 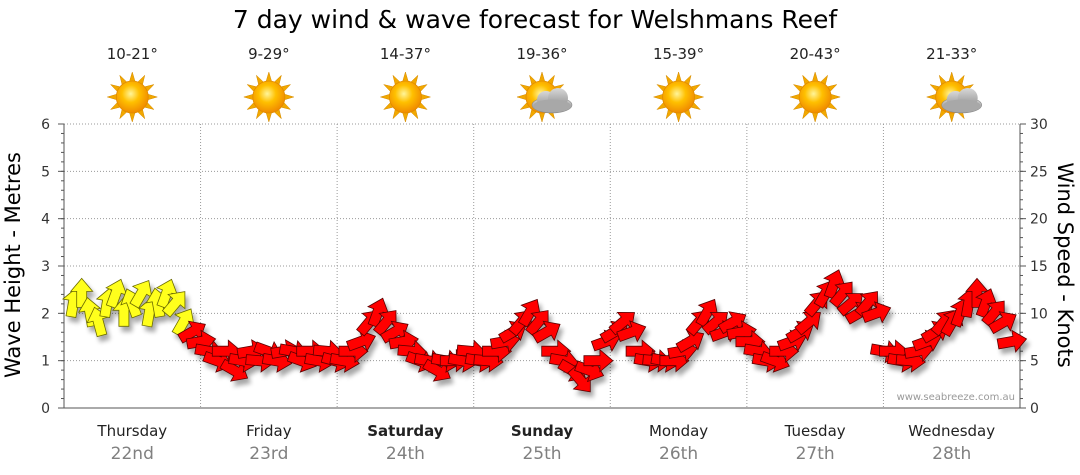 What do you see at coordinates (541, 454) in the screenshot?
I see `x-date-label: 25th` at bounding box center [541, 454].